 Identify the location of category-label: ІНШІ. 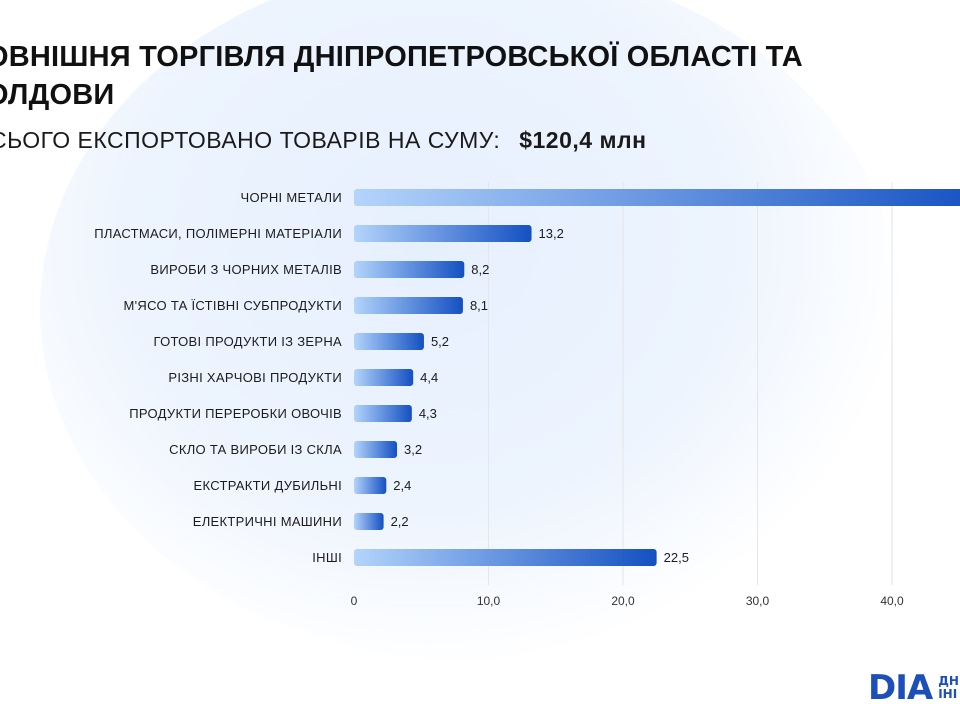
(327, 557).